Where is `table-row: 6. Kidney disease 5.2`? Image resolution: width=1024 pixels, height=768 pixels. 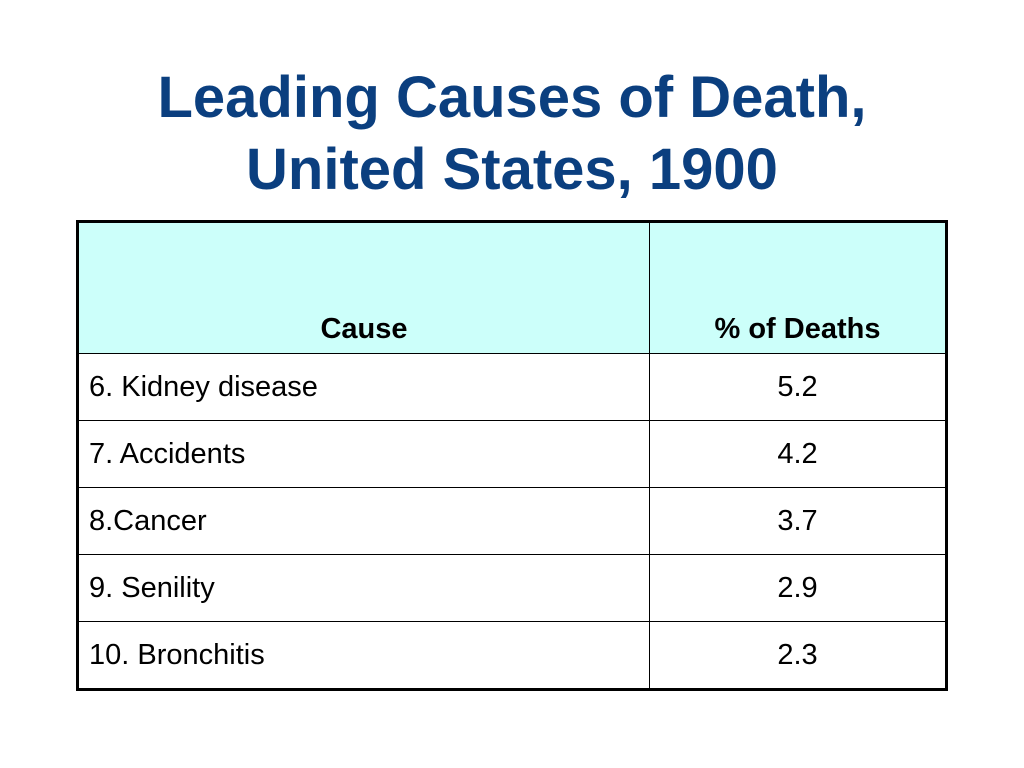
table-row: 6. Kidney disease 5.2 is located at coordinates (512, 387).